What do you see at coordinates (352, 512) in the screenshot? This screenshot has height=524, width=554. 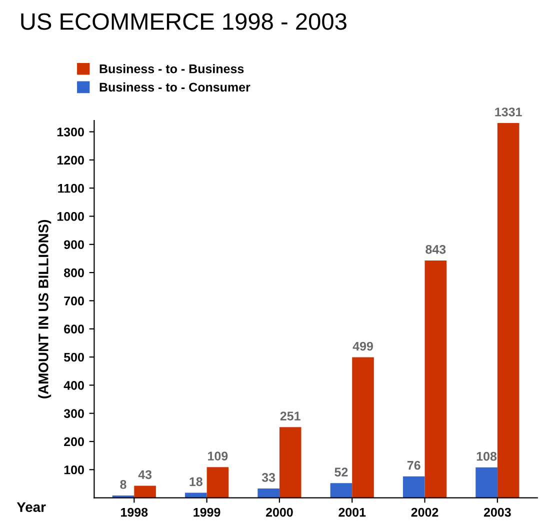 I see `x-tick-label: 2001` at bounding box center [352, 512].